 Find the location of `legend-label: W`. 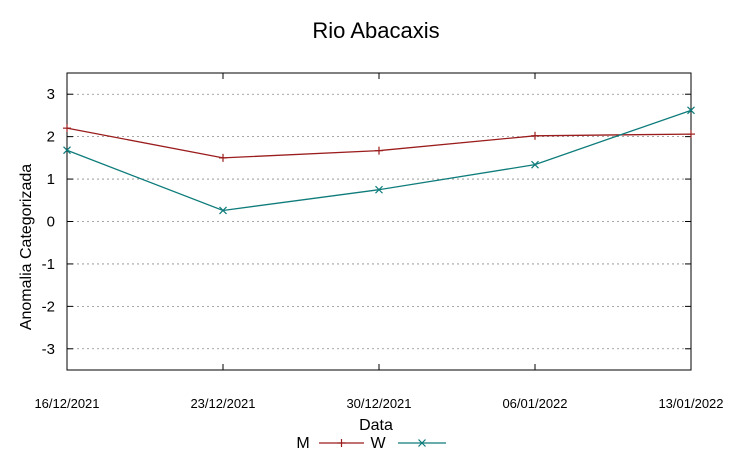

legend-label: W is located at coordinates (378, 443).